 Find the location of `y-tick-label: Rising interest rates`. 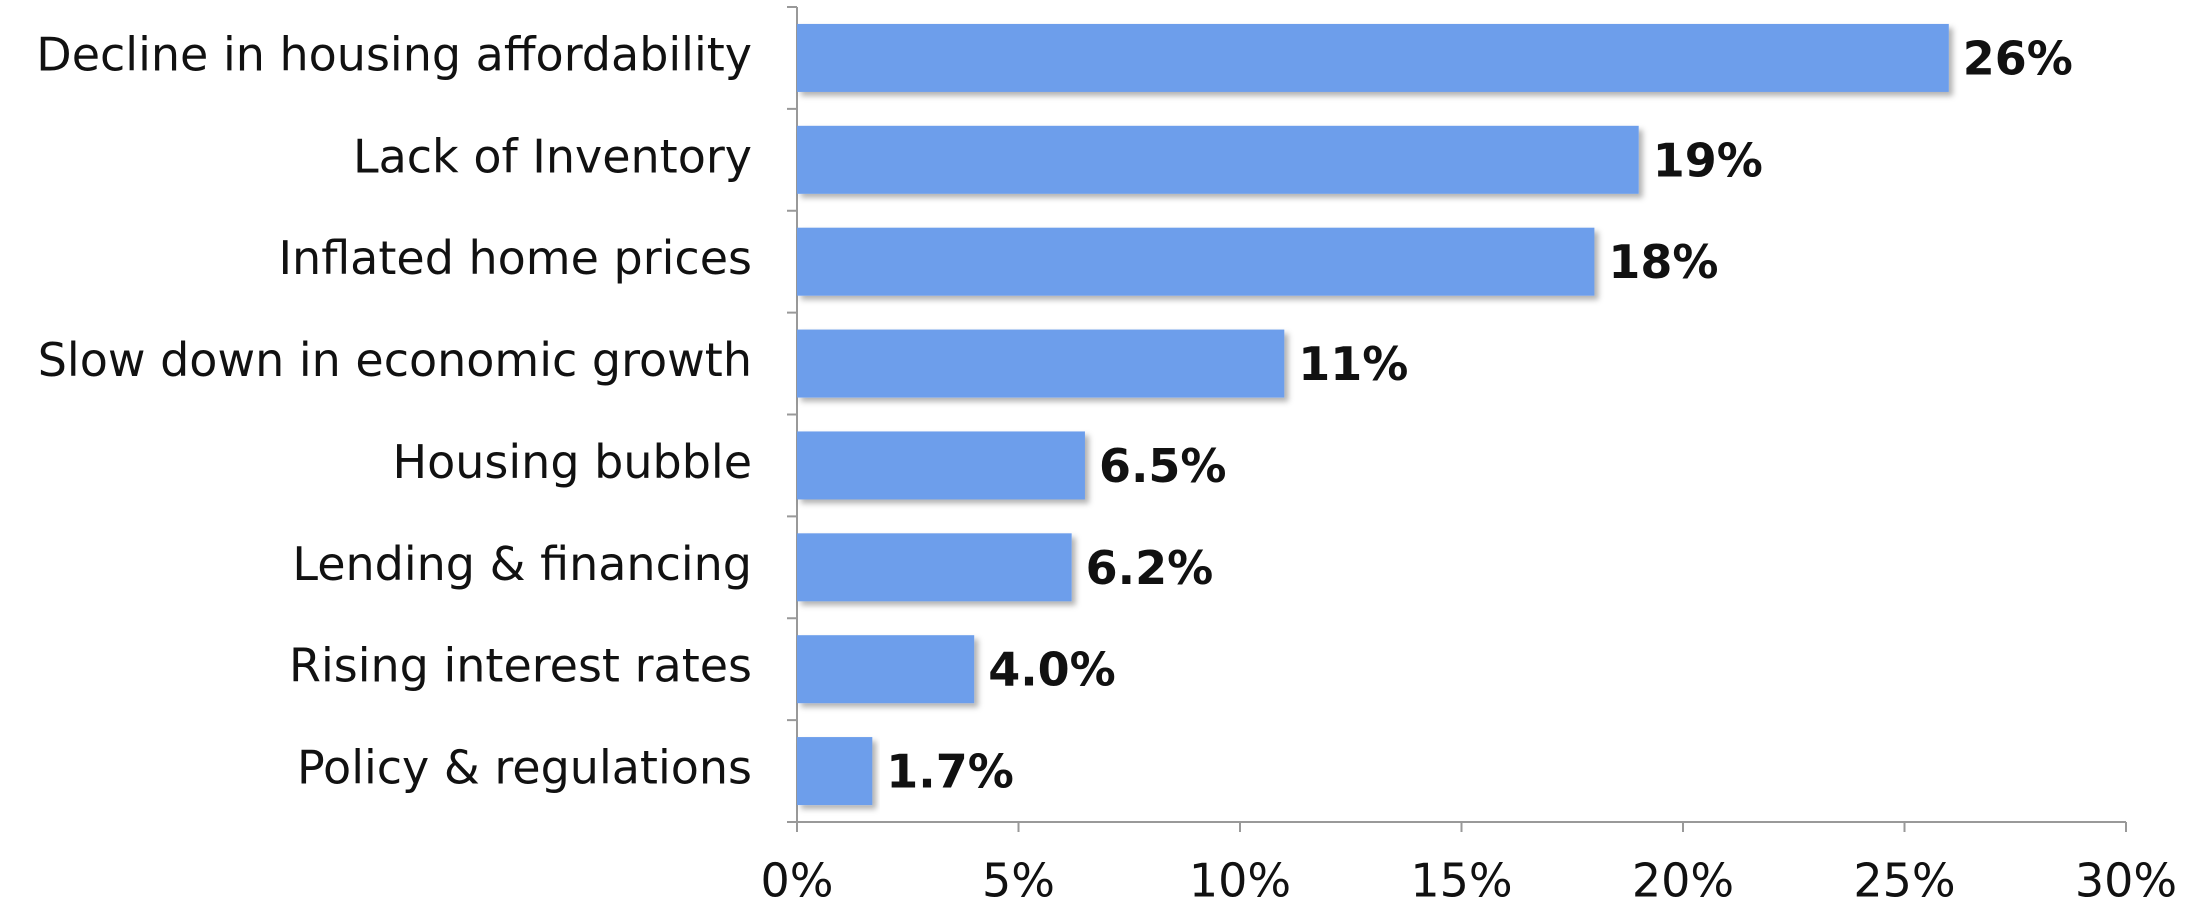

y-tick-label: Rising interest rates is located at coordinates (520, 666).